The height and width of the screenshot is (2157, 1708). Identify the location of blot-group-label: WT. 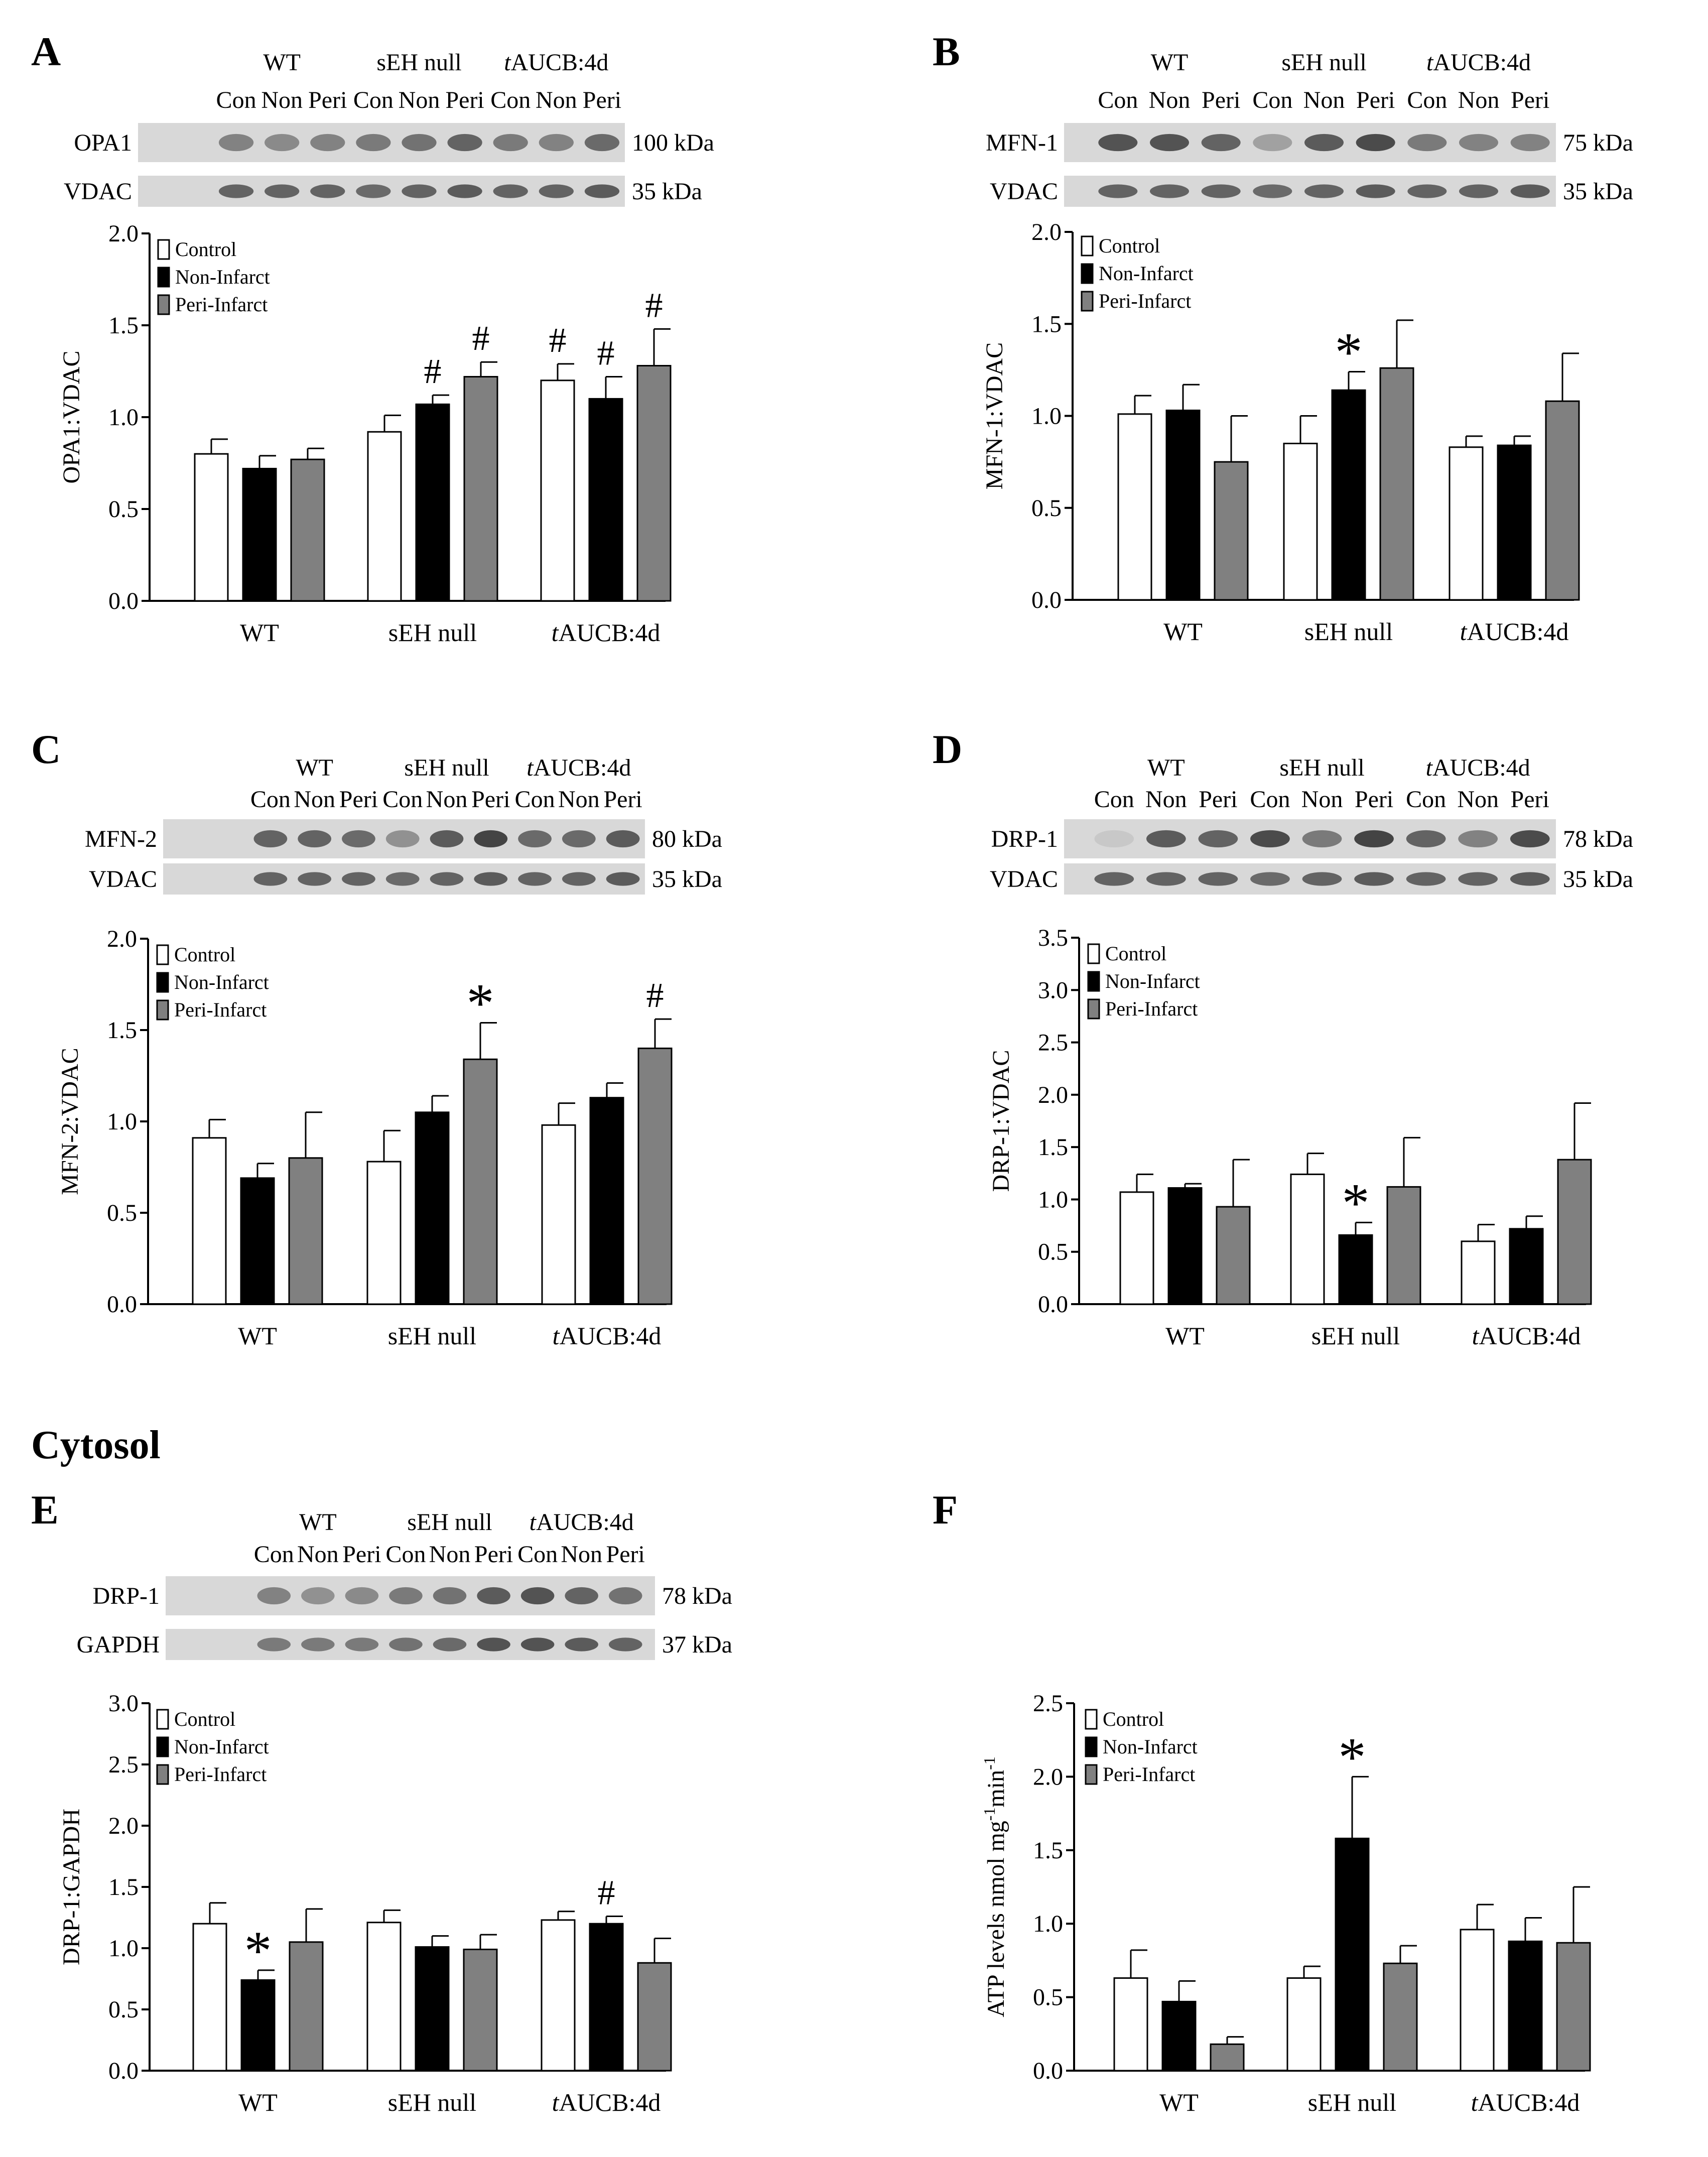
(318, 1522).